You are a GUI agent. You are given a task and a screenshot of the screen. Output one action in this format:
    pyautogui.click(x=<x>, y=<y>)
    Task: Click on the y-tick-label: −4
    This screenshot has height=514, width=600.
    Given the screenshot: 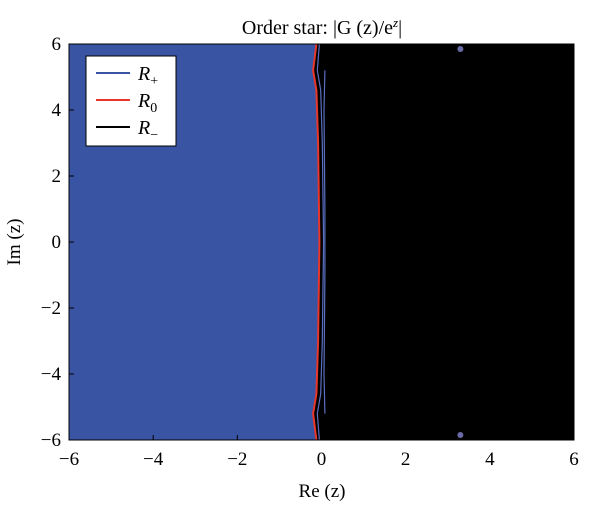 What is the action you would take?
    pyautogui.click(x=51, y=374)
    